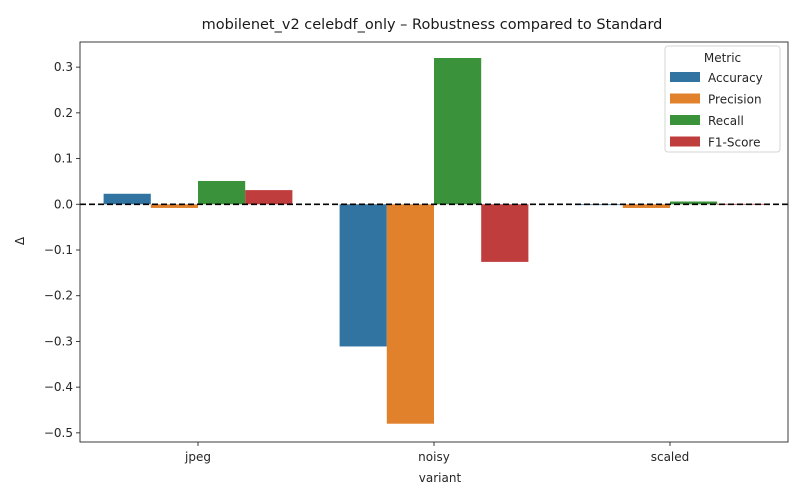 The height and width of the screenshot is (500, 800). Describe the element at coordinates (434, 457) in the screenshot. I see `x-tick-label-noisy: noisy` at that location.